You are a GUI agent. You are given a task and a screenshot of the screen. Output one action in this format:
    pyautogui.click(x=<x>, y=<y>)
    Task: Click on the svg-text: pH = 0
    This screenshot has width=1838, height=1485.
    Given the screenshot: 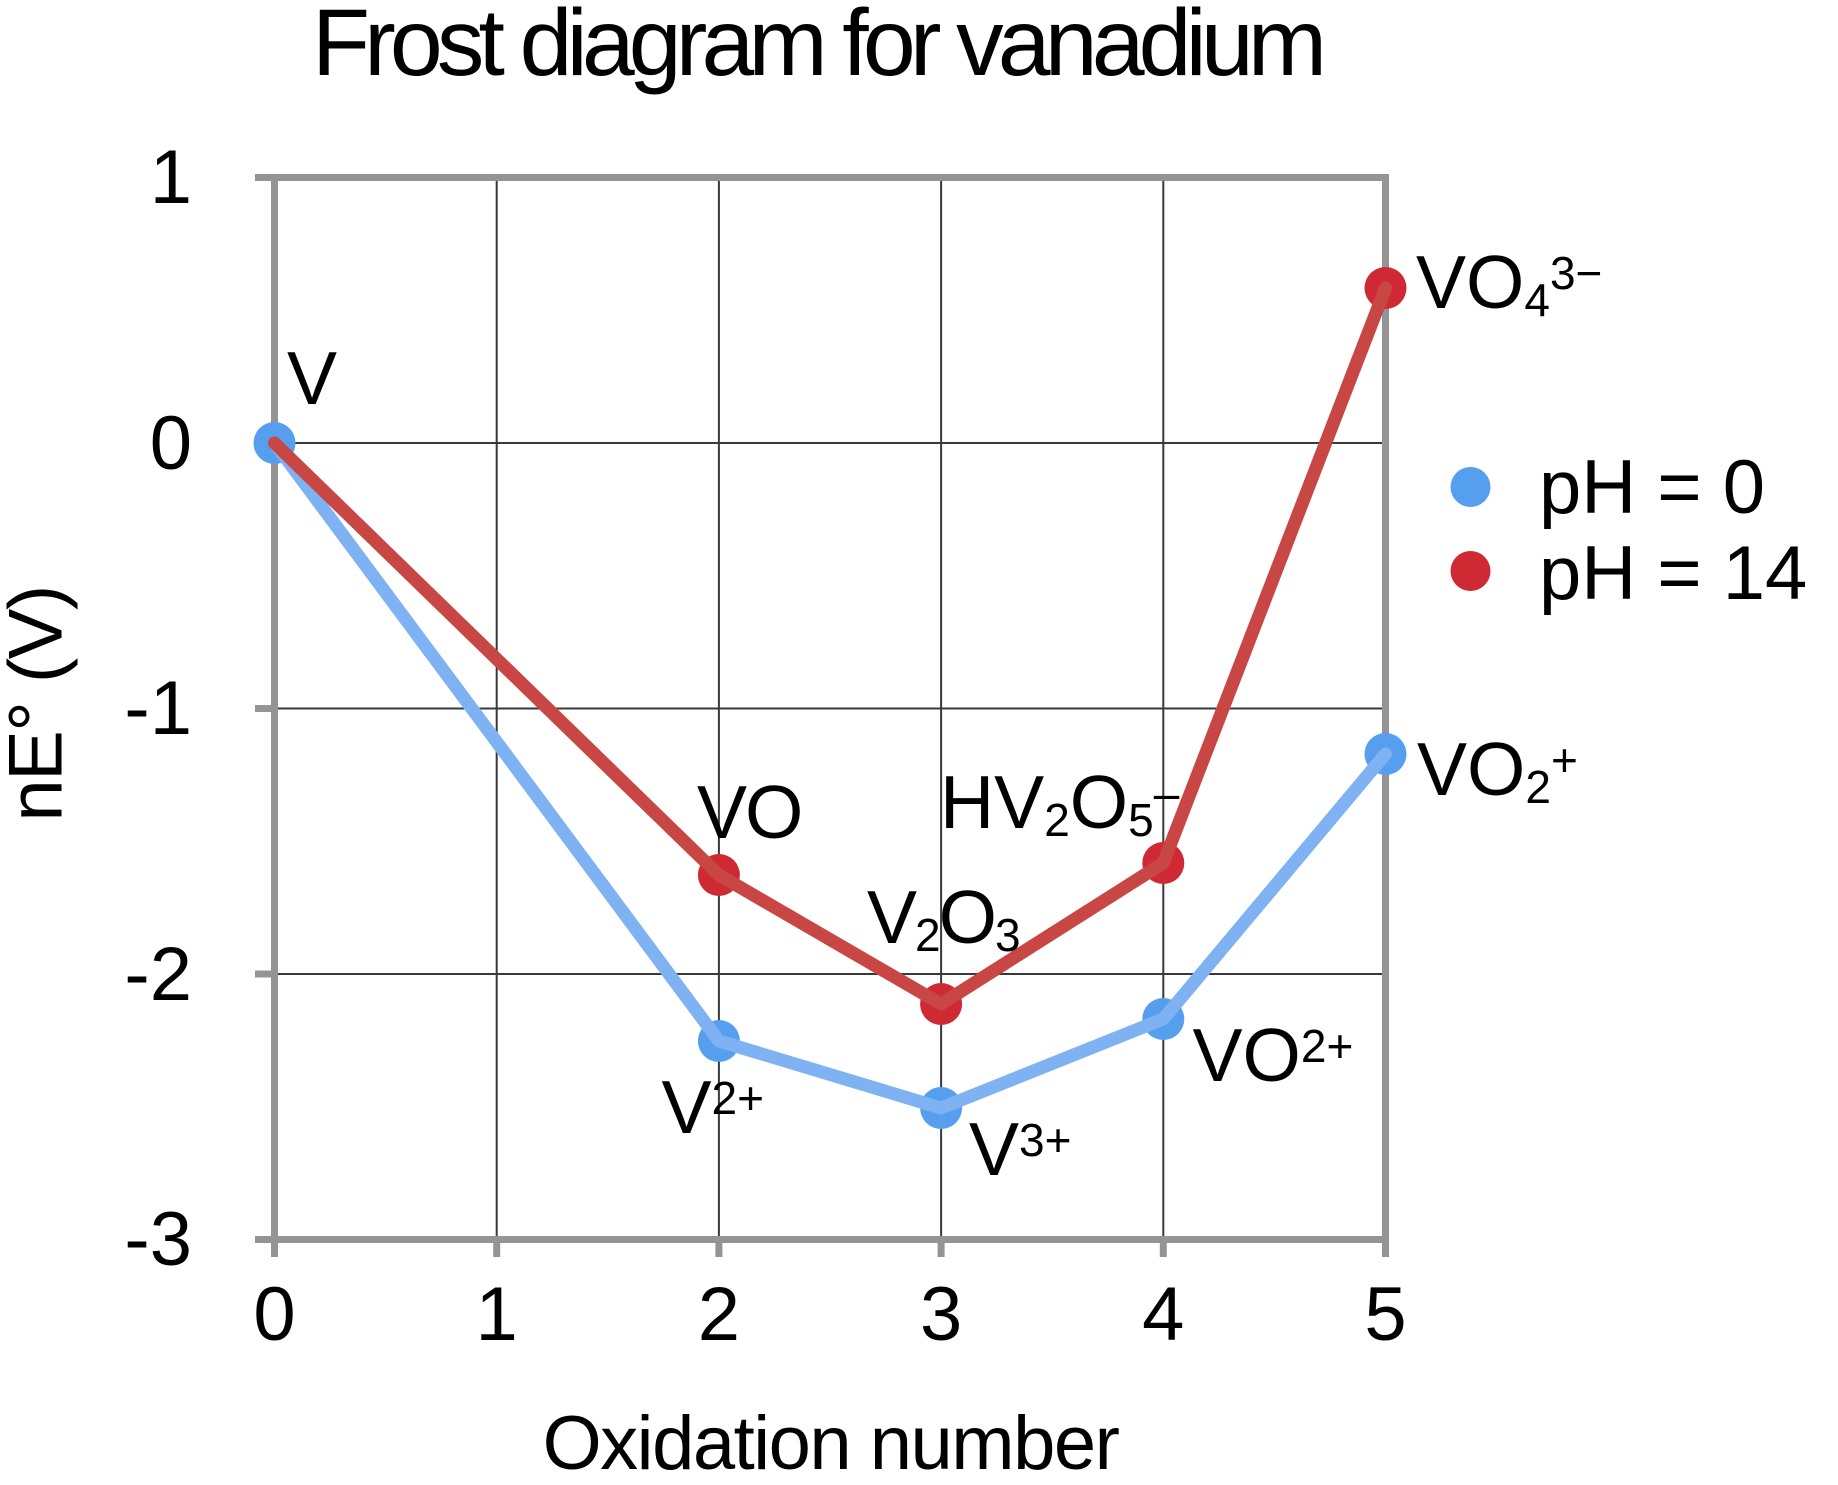 What is the action you would take?
    pyautogui.click(x=1652, y=487)
    